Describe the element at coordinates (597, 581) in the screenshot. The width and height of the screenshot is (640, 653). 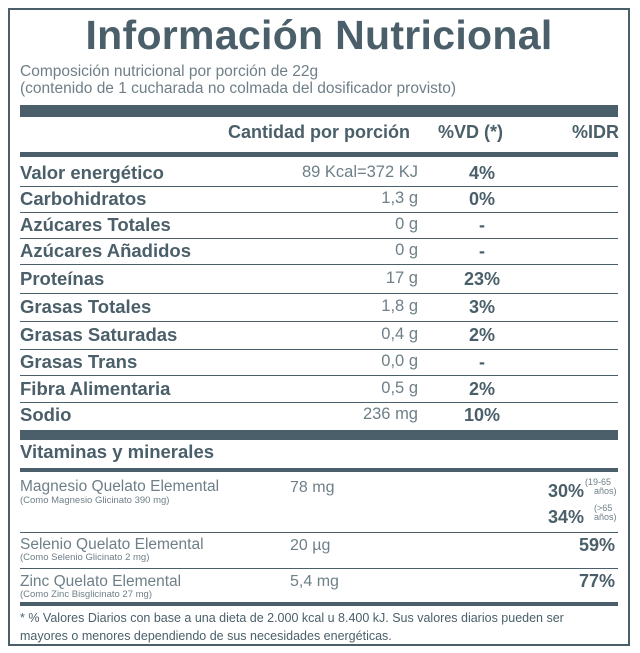
I see `vitamin-idr: 77%` at that location.